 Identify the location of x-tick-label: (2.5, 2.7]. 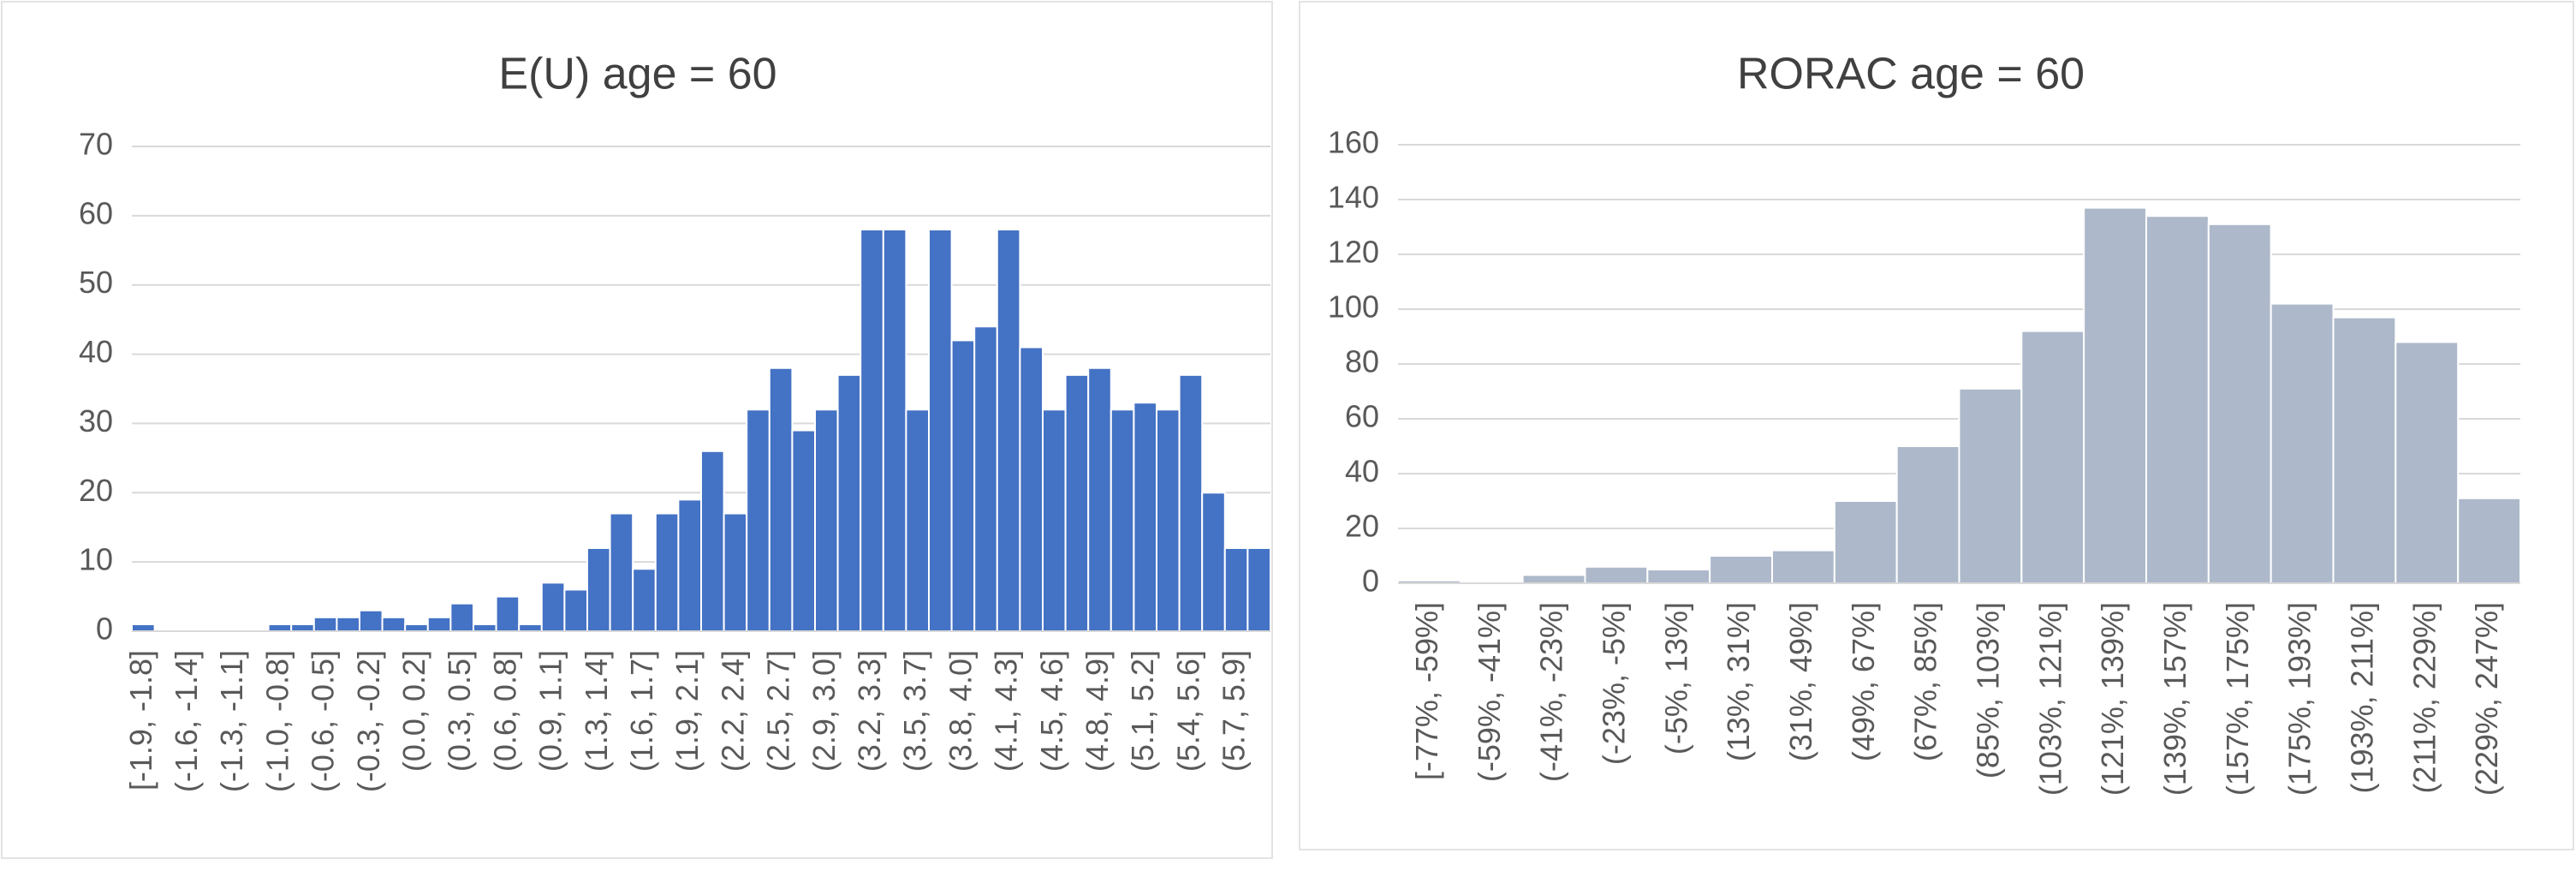
(778, 711).